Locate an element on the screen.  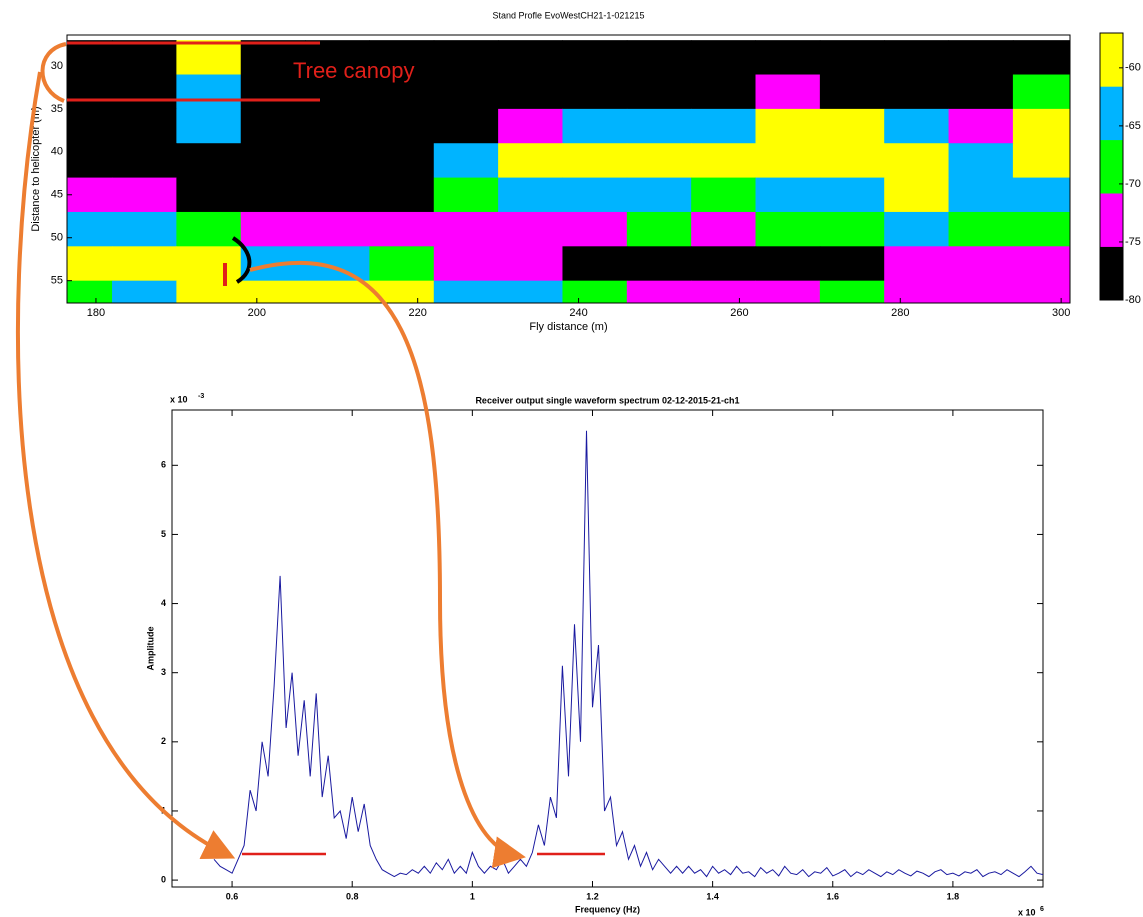
y-tick-label: 4 is located at coordinates (163, 603).